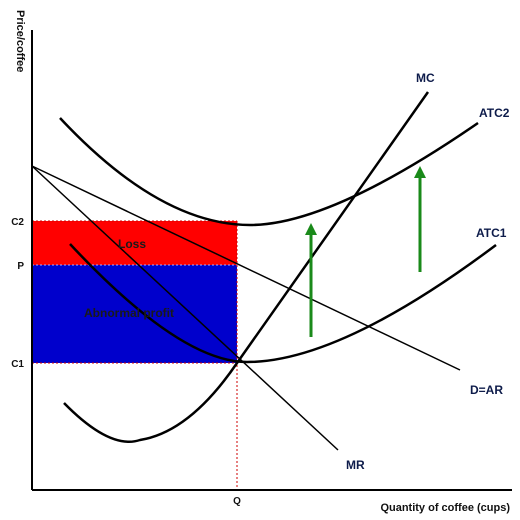  Describe the element at coordinates (425, 78) in the screenshot. I see `mc-label: MC` at that location.